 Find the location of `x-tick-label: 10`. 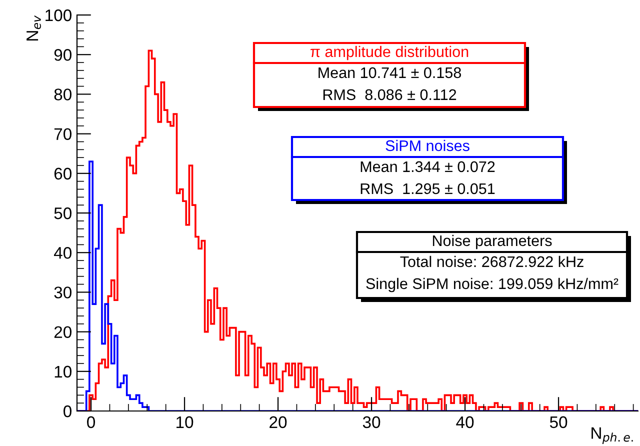

x-tick-label: 10 is located at coordinates (185, 422).